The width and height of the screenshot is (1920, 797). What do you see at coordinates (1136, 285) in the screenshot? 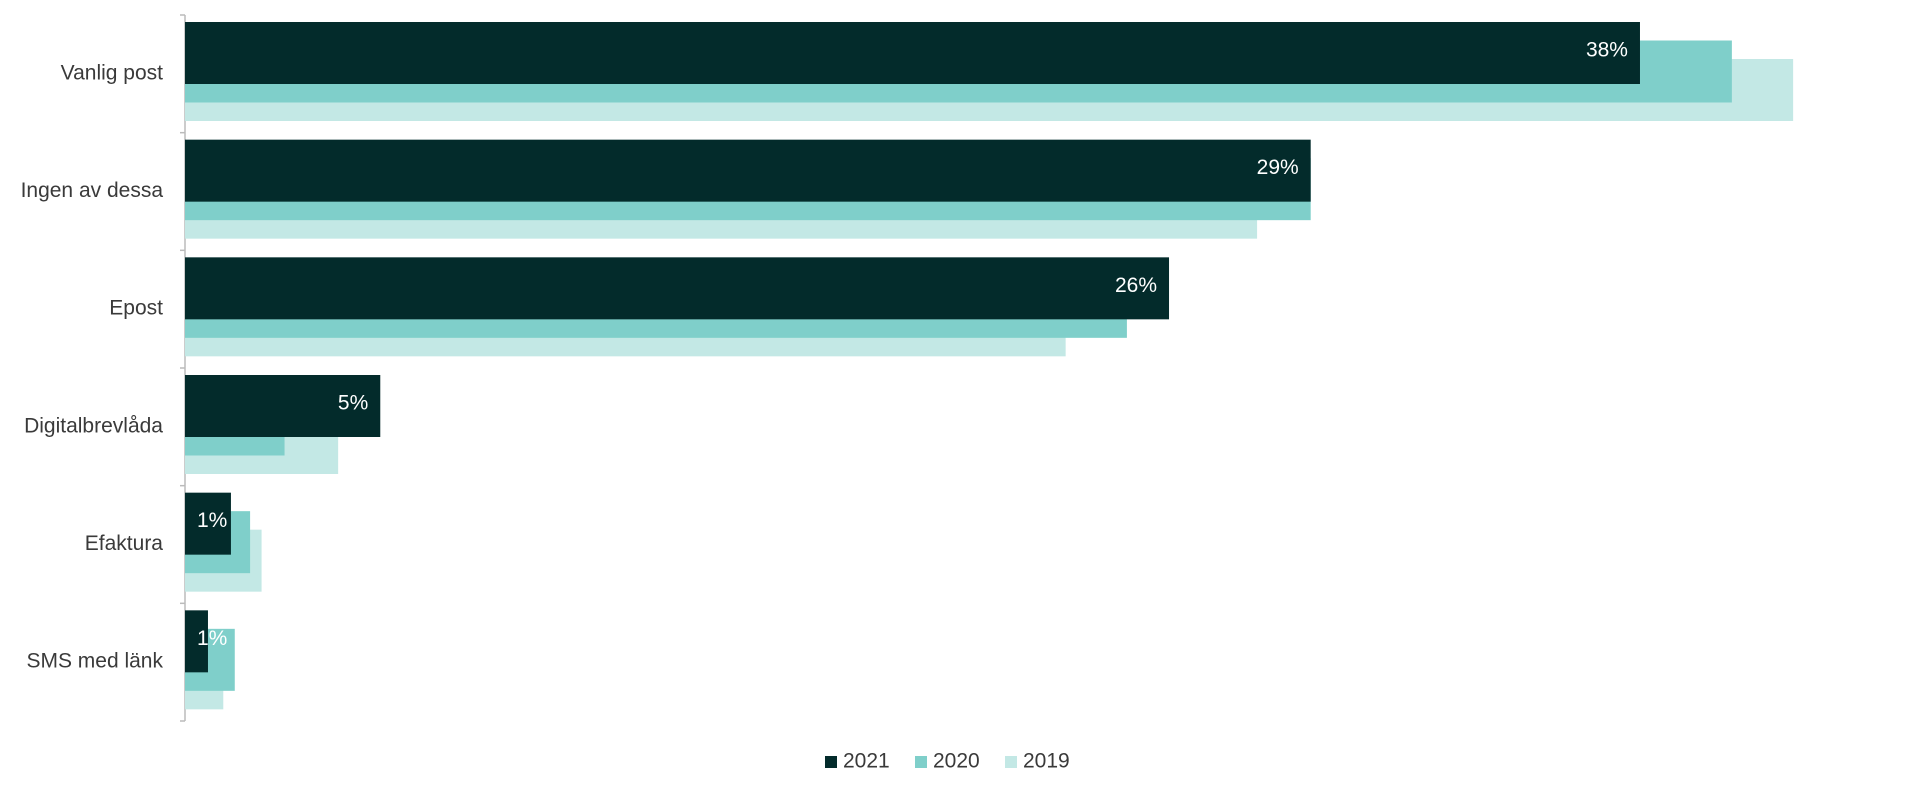
I see `data-label: 26%` at bounding box center [1136, 285].